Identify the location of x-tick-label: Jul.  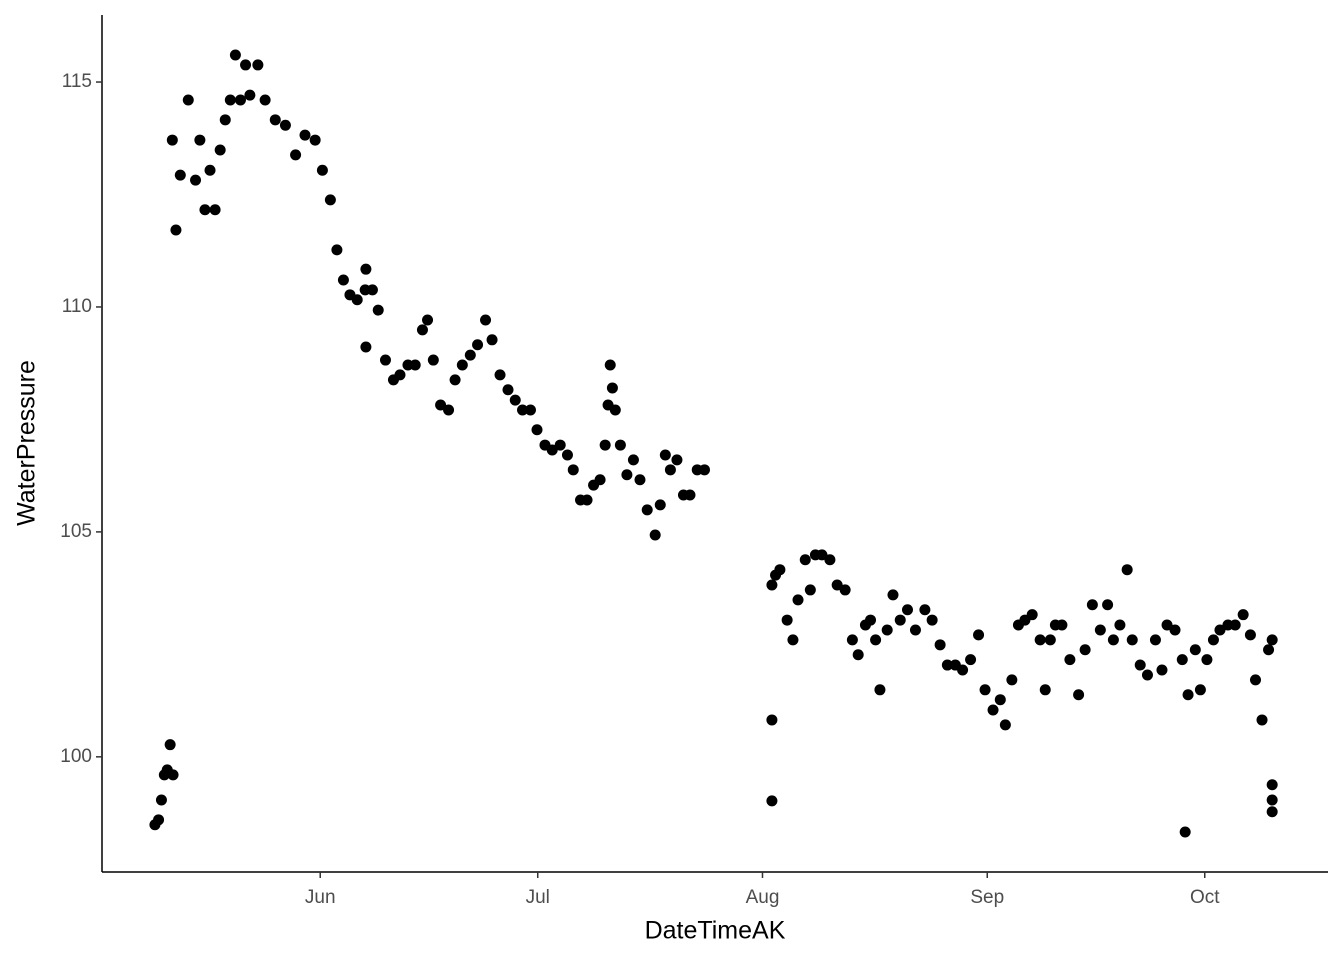
(538, 897).